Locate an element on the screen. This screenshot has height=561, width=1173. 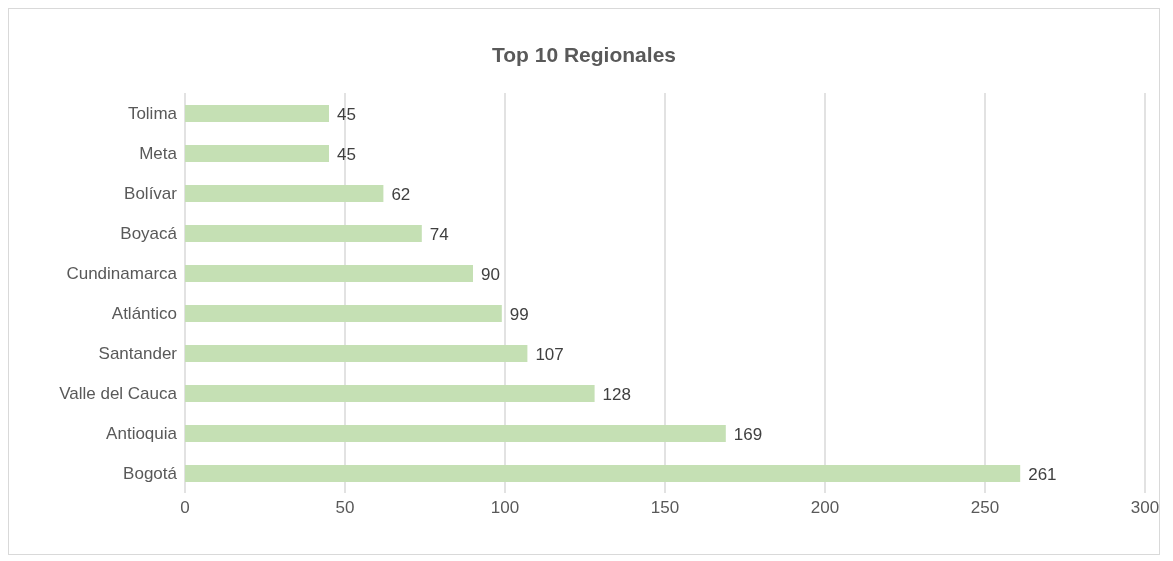
y-tick-label: Antioquia is located at coordinates (142, 434).